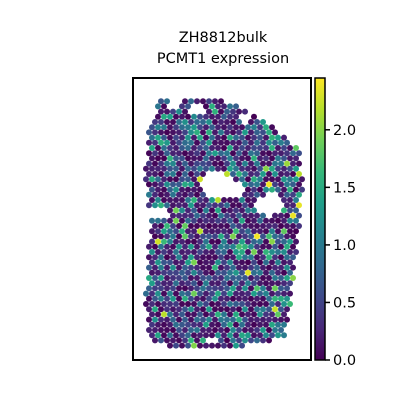 The image size is (400, 400). I want to click on colorbar-tick-label: 1.0, so click(344, 246).